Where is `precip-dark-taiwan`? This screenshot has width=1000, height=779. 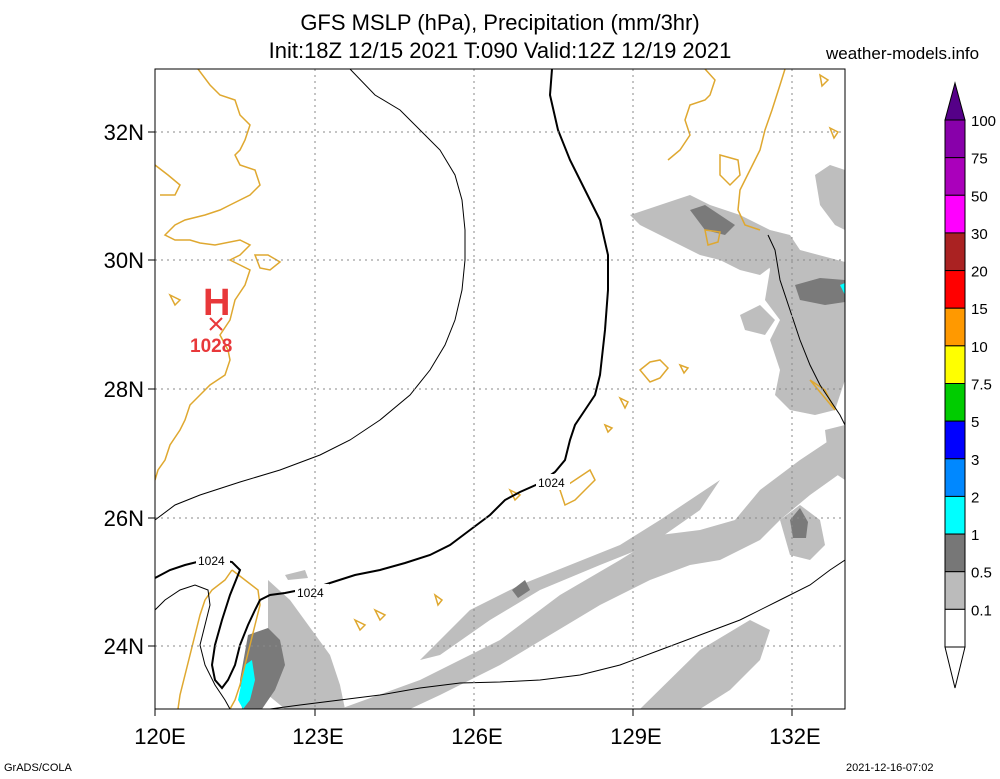 precip-dark-taiwan is located at coordinates (262, 668).